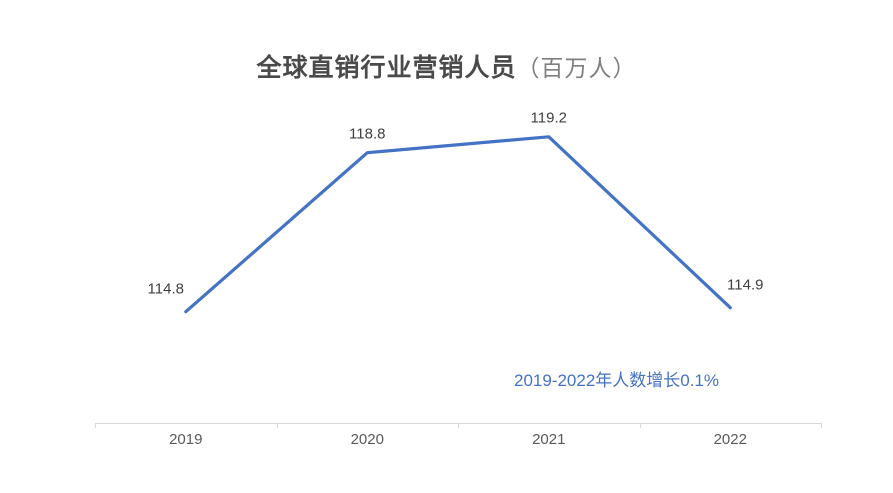 This screenshot has height=493, width=893. Describe the element at coordinates (549, 439) in the screenshot. I see `x-axis-label: 2021` at that location.